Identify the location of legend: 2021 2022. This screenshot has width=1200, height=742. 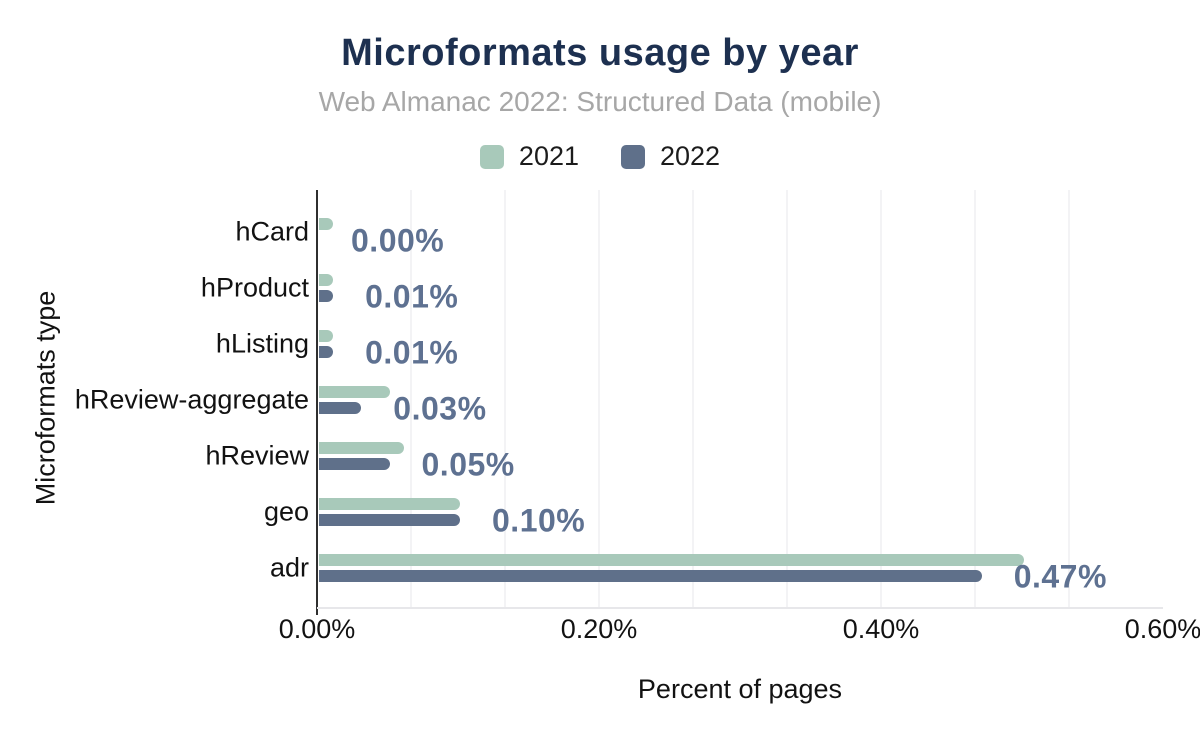
(600, 156).